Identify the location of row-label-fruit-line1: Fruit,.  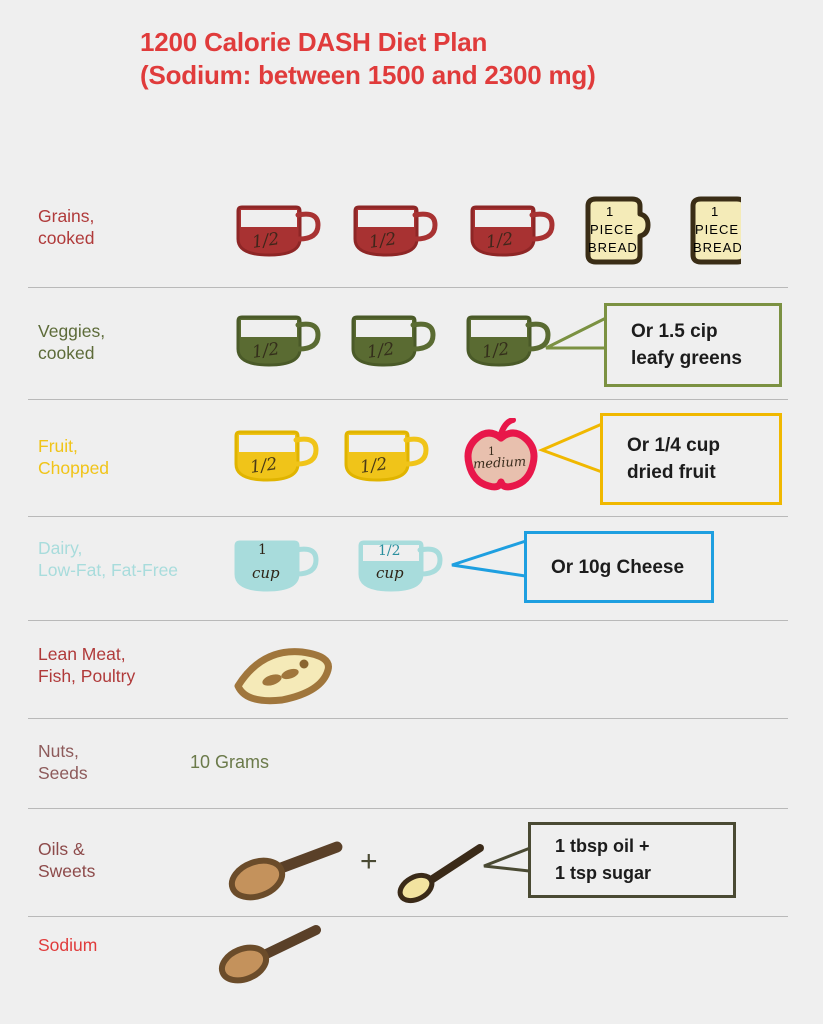
(58, 446).